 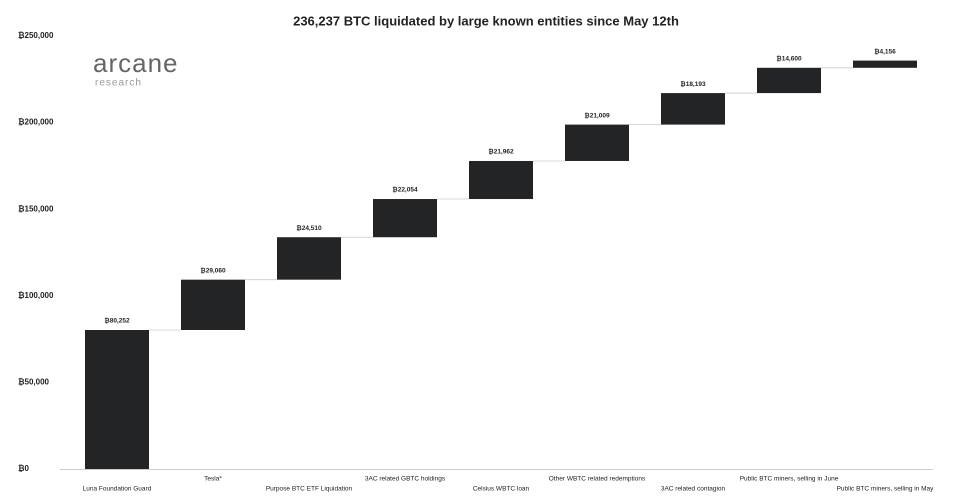 What do you see at coordinates (136, 63) in the screenshot?
I see `logo-name: arcane` at bounding box center [136, 63].